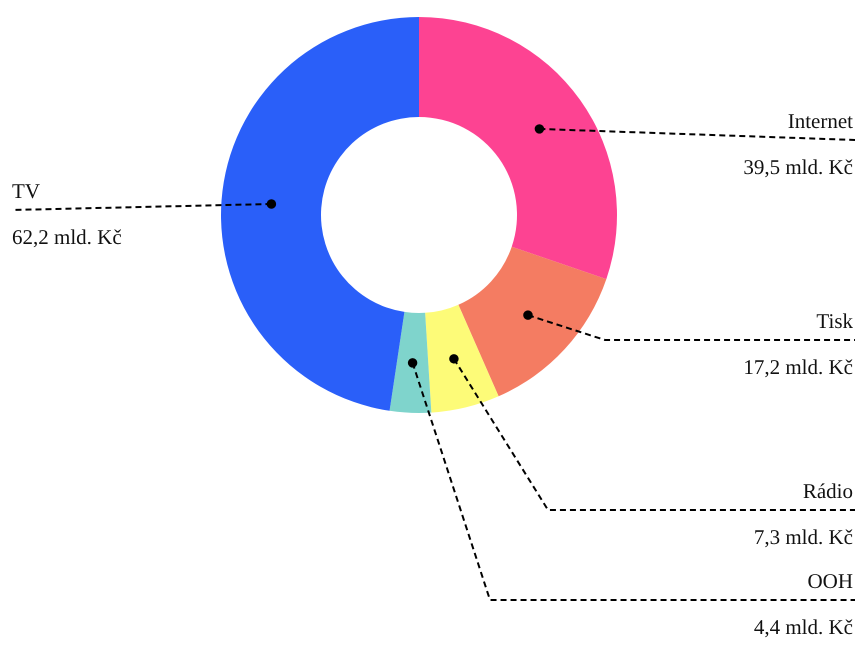 Image resolution: width=859 pixels, height=658 pixels. I want to click on slice-label: OOH, so click(830, 581).